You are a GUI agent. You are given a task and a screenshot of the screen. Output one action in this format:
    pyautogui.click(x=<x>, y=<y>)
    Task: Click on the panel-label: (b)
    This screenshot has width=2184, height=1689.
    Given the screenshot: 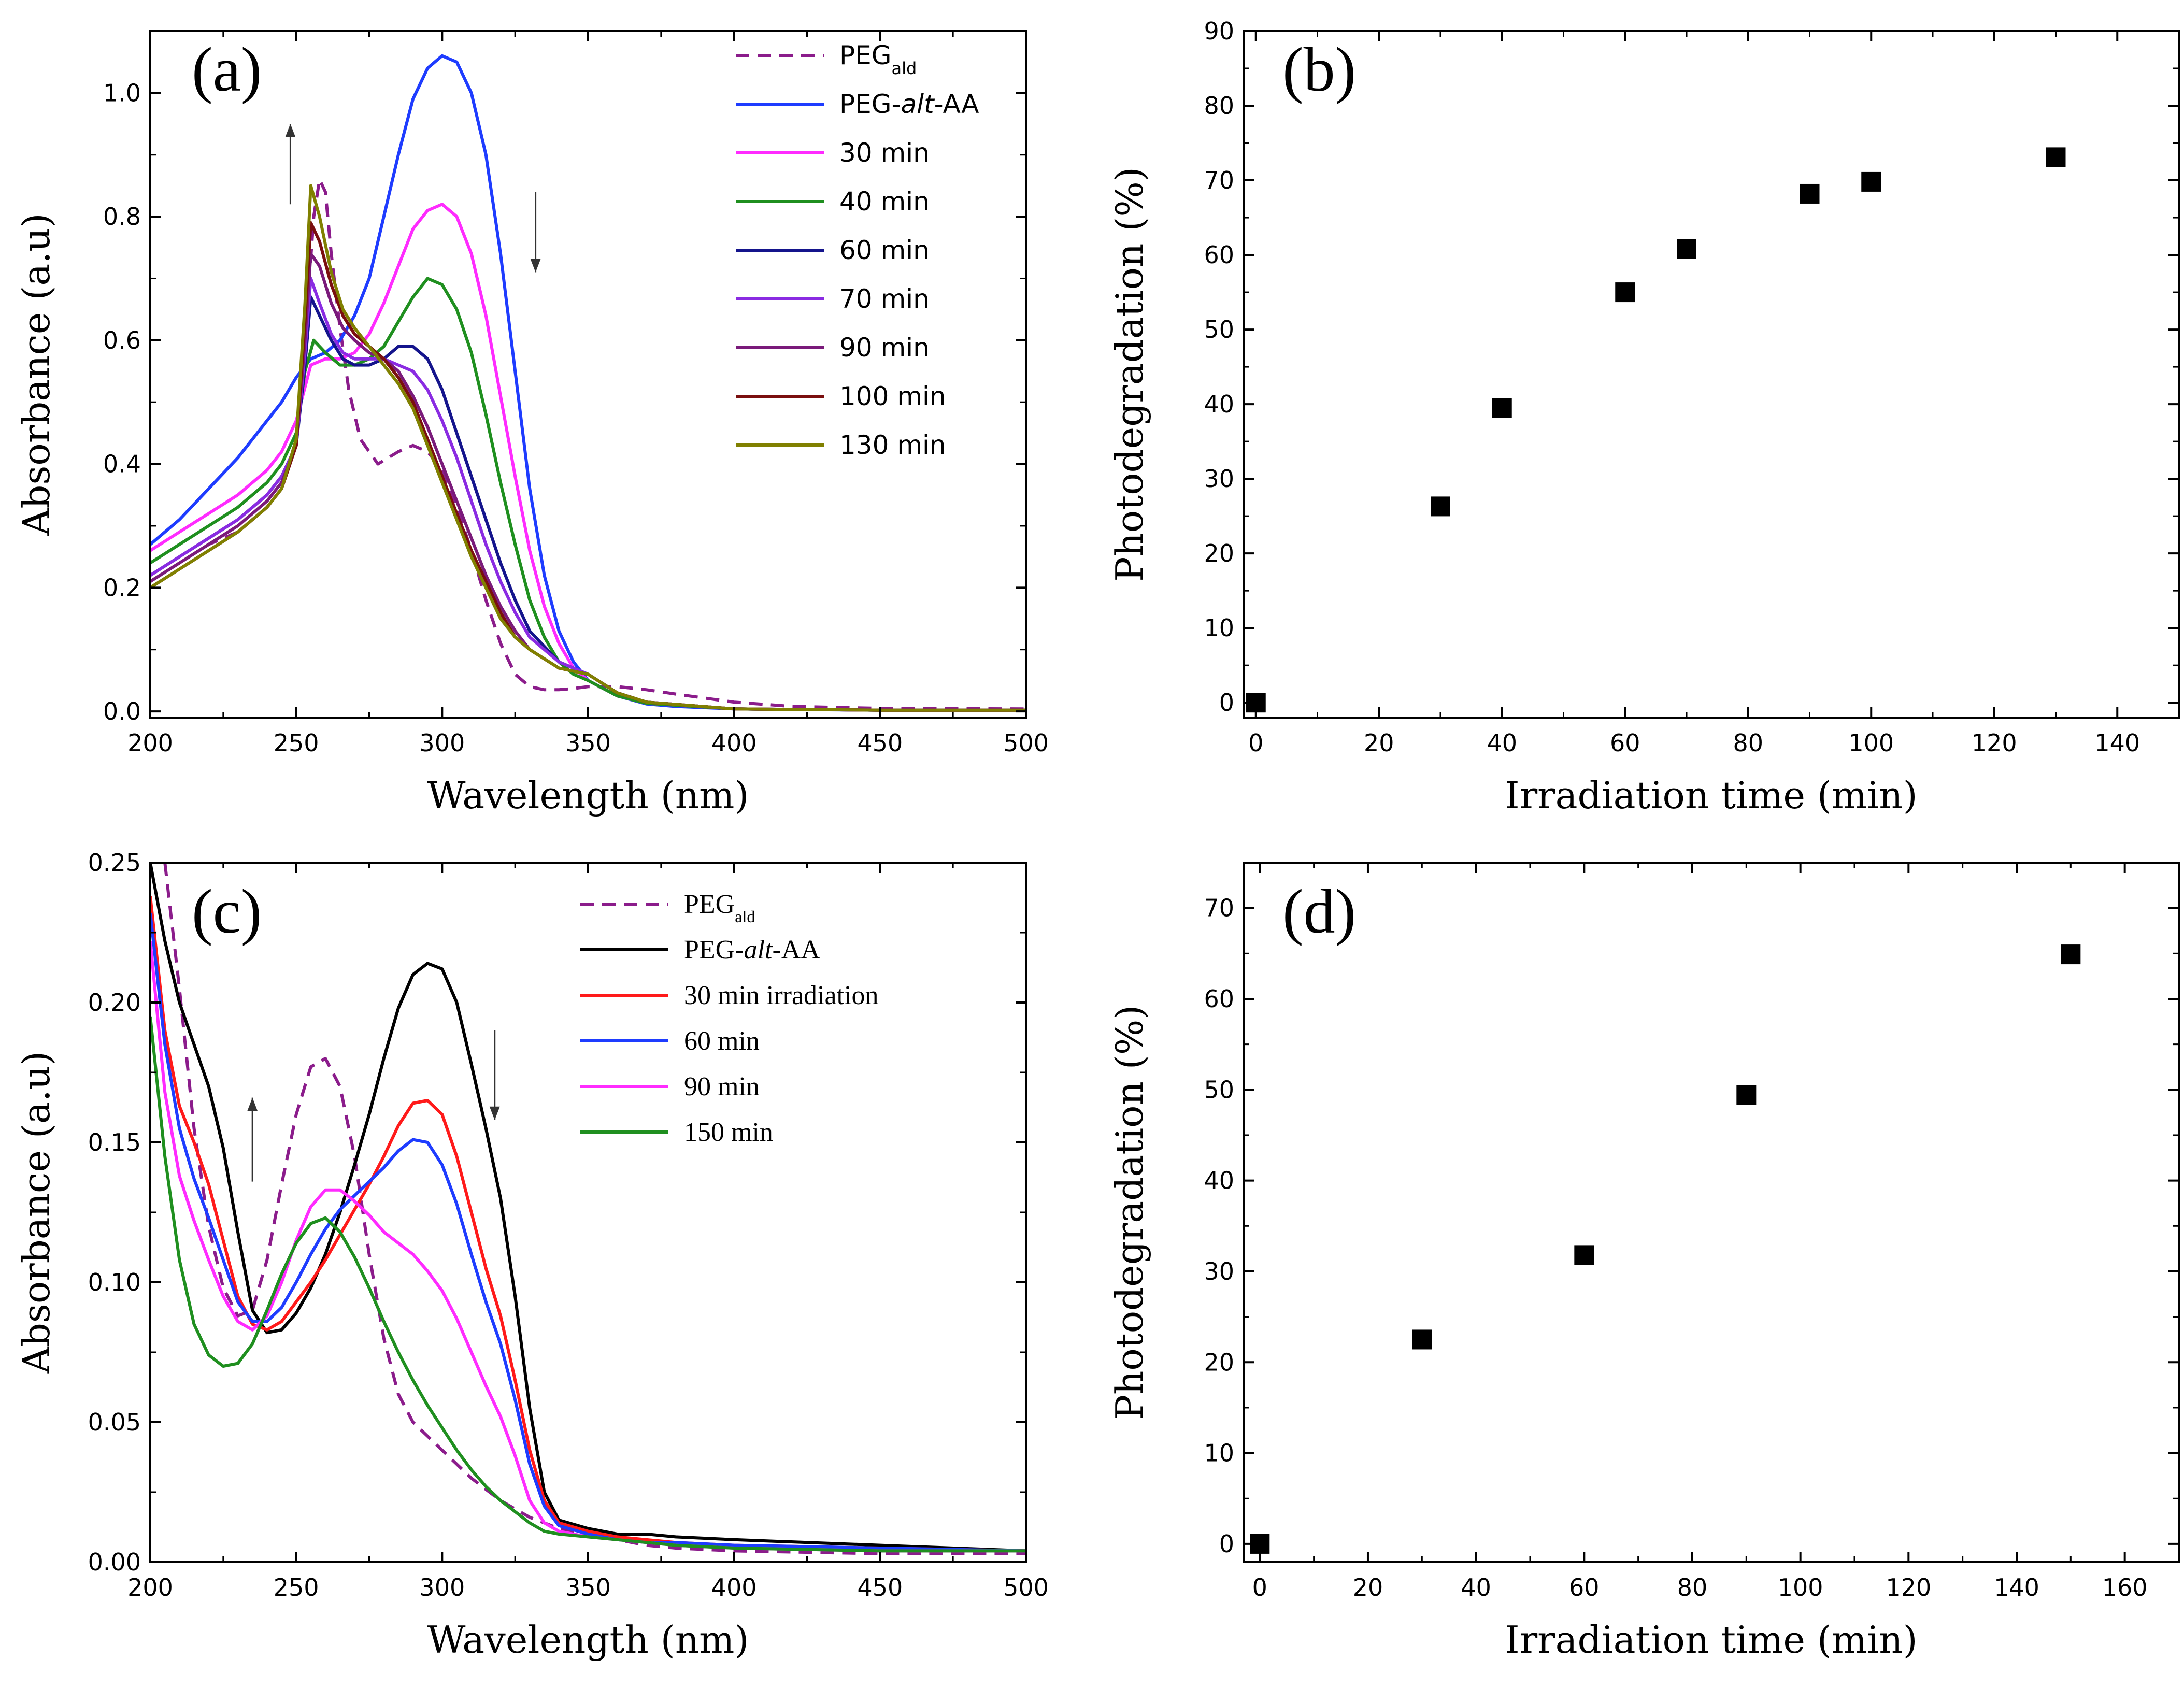 What is the action you would take?
    pyautogui.click(x=1319, y=70)
    